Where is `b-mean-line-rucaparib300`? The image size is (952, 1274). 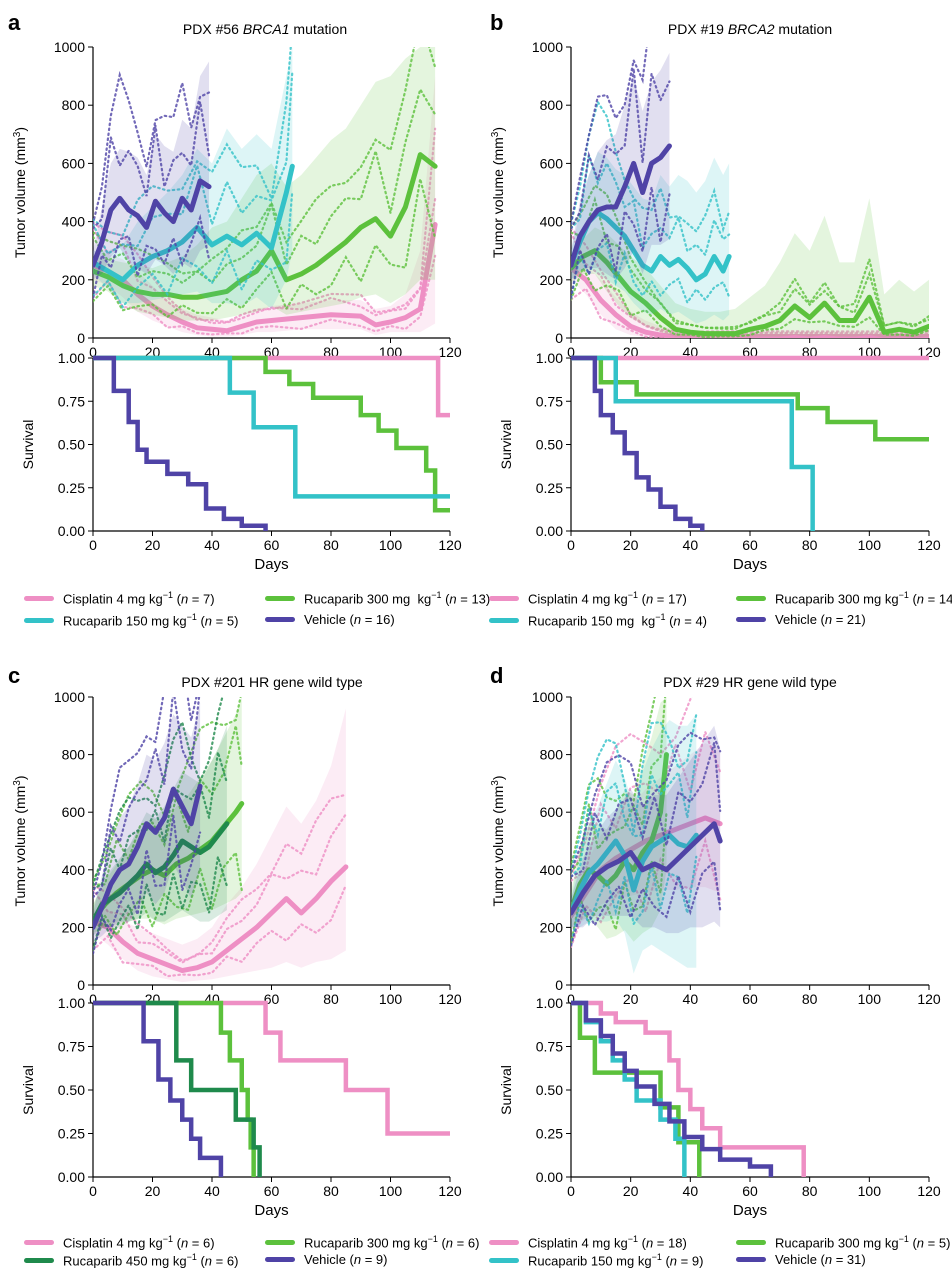 b-mean-line-rucaparib300 is located at coordinates (750, 292).